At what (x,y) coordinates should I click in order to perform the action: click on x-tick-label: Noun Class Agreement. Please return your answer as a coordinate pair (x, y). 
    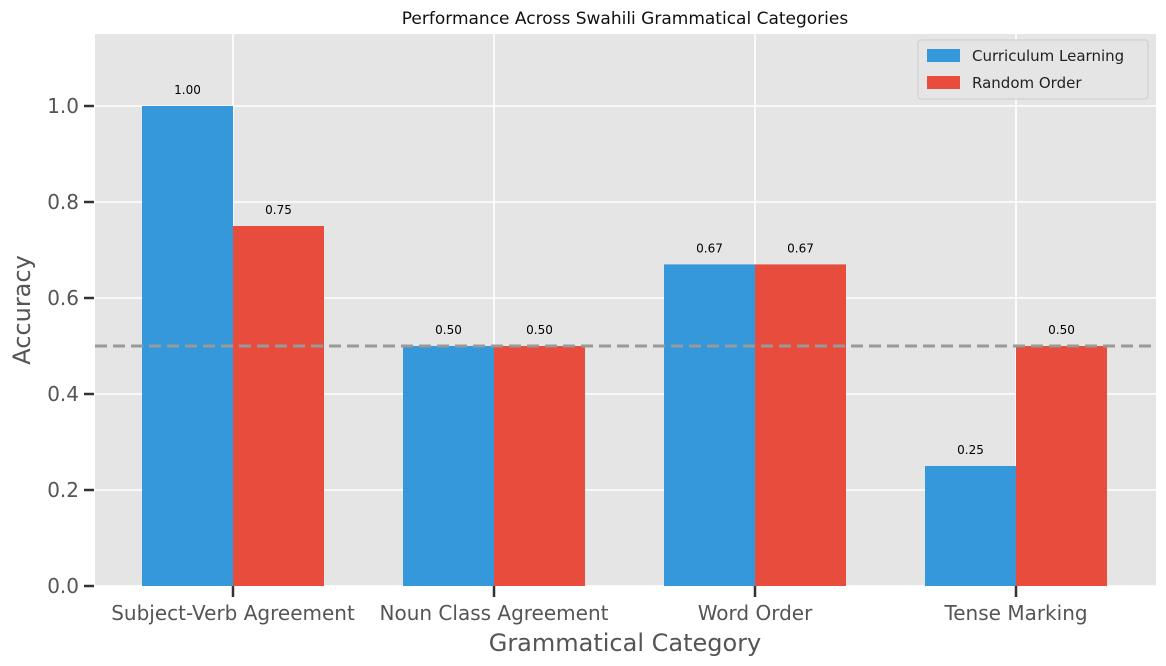
    Looking at the image, I should click on (494, 613).